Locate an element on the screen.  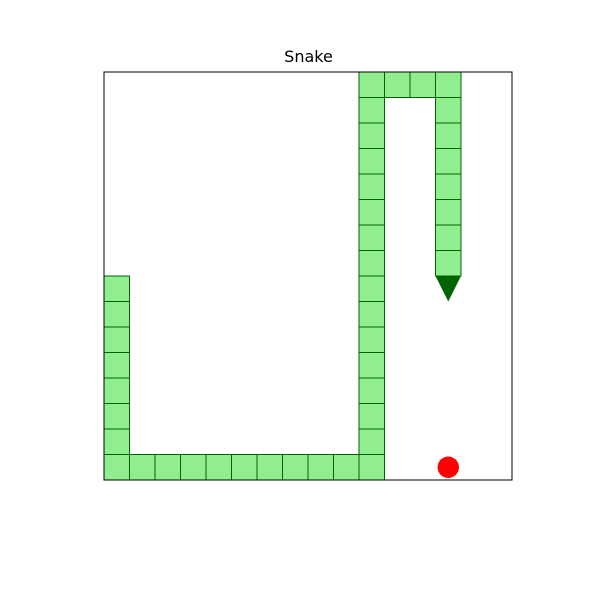
snake-head is located at coordinates (448, 289).